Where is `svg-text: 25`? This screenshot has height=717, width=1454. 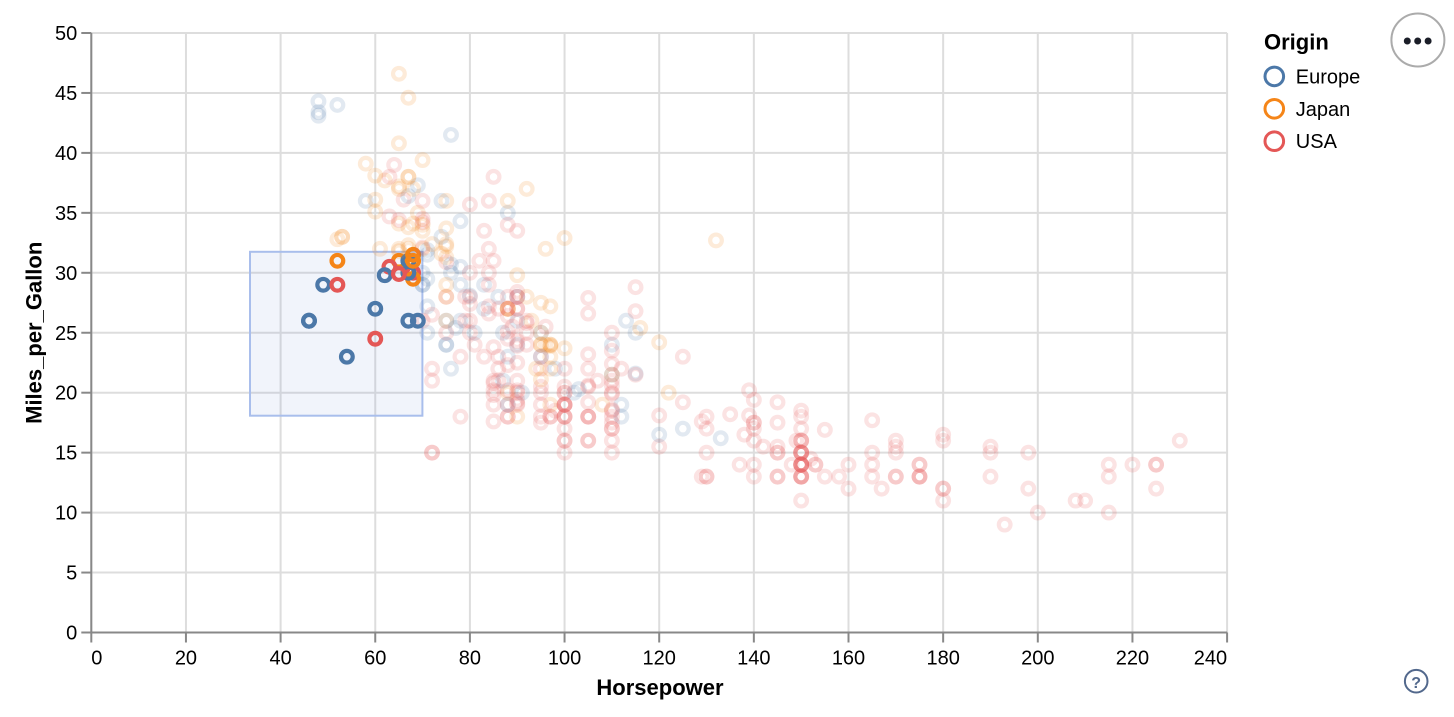 svg-text: 25 is located at coordinates (66, 334).